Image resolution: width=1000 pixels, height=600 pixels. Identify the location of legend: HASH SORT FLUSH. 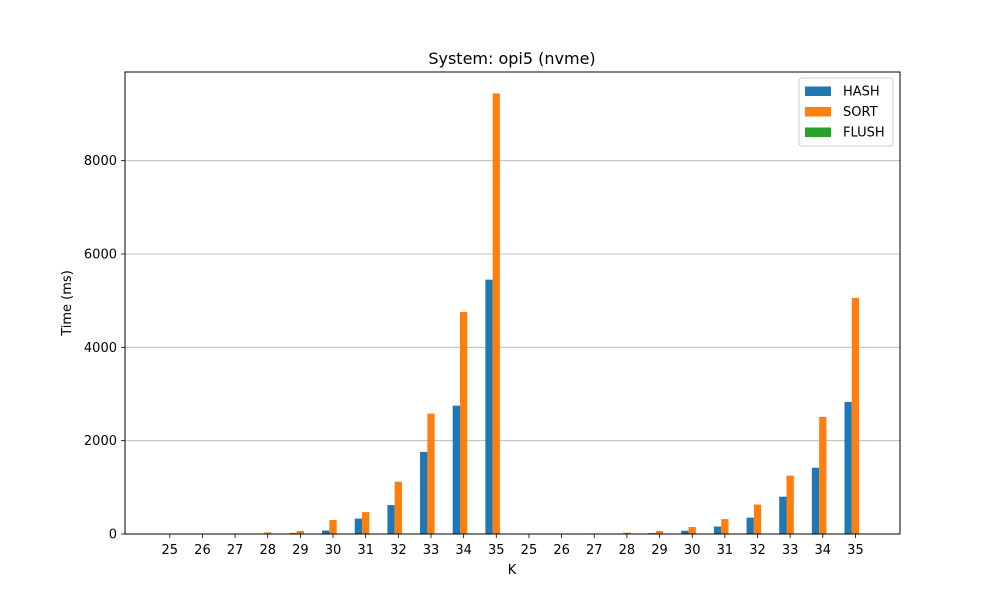
(846, 112).